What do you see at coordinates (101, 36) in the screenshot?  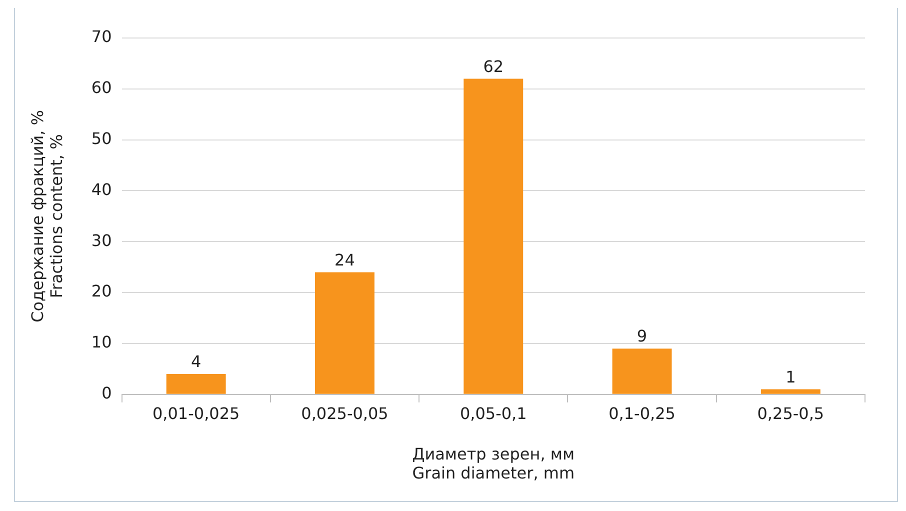 I see `y-tick-label: 70` at bounding box center [101, 36].